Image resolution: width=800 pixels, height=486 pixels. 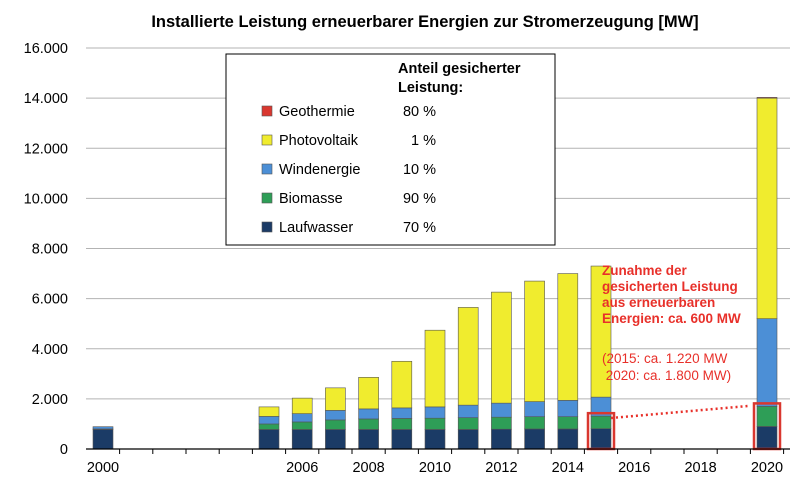 What do you see at coordinates (438, 451) in the screenshot?
I see `x-axis` at bounding box center [438, 451].